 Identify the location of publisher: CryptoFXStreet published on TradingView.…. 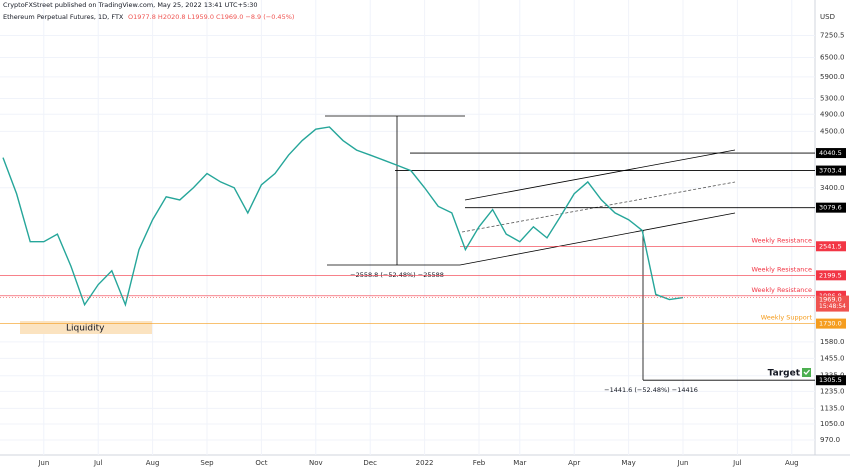
(130, 5).